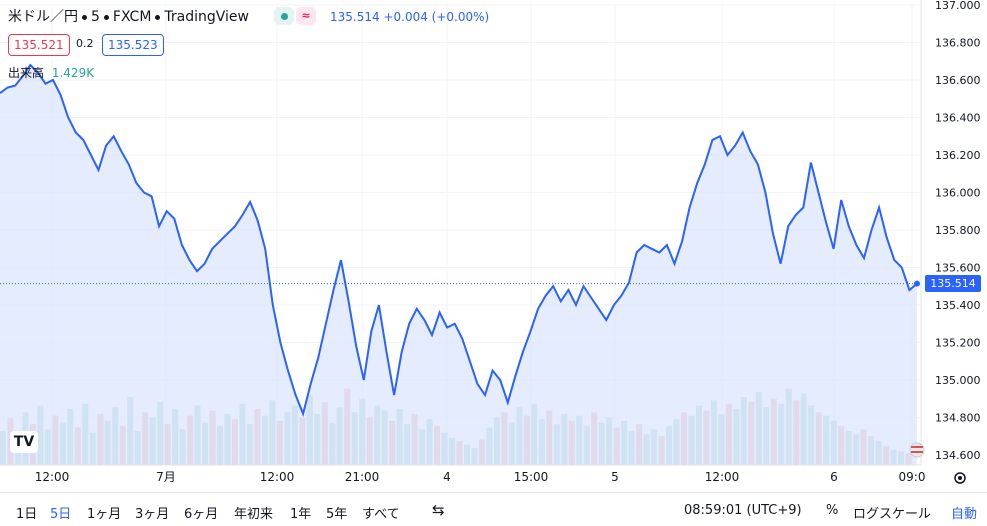 This screenshot has height=526, width=987. What do you see at coordinates (152, 514) in the screenshot?
I see `range-3m-button: 3ヶ月` at bounding box center [152, 514].